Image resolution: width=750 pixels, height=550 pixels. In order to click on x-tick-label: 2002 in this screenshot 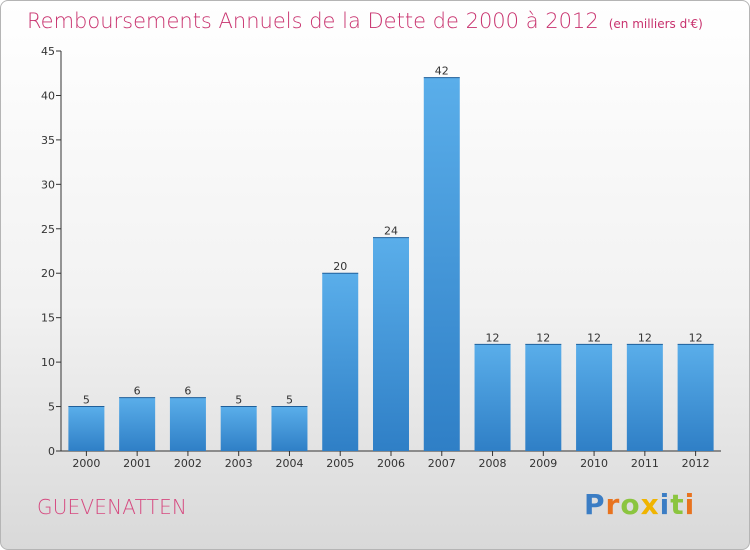, I will do `click(188, 463)`.